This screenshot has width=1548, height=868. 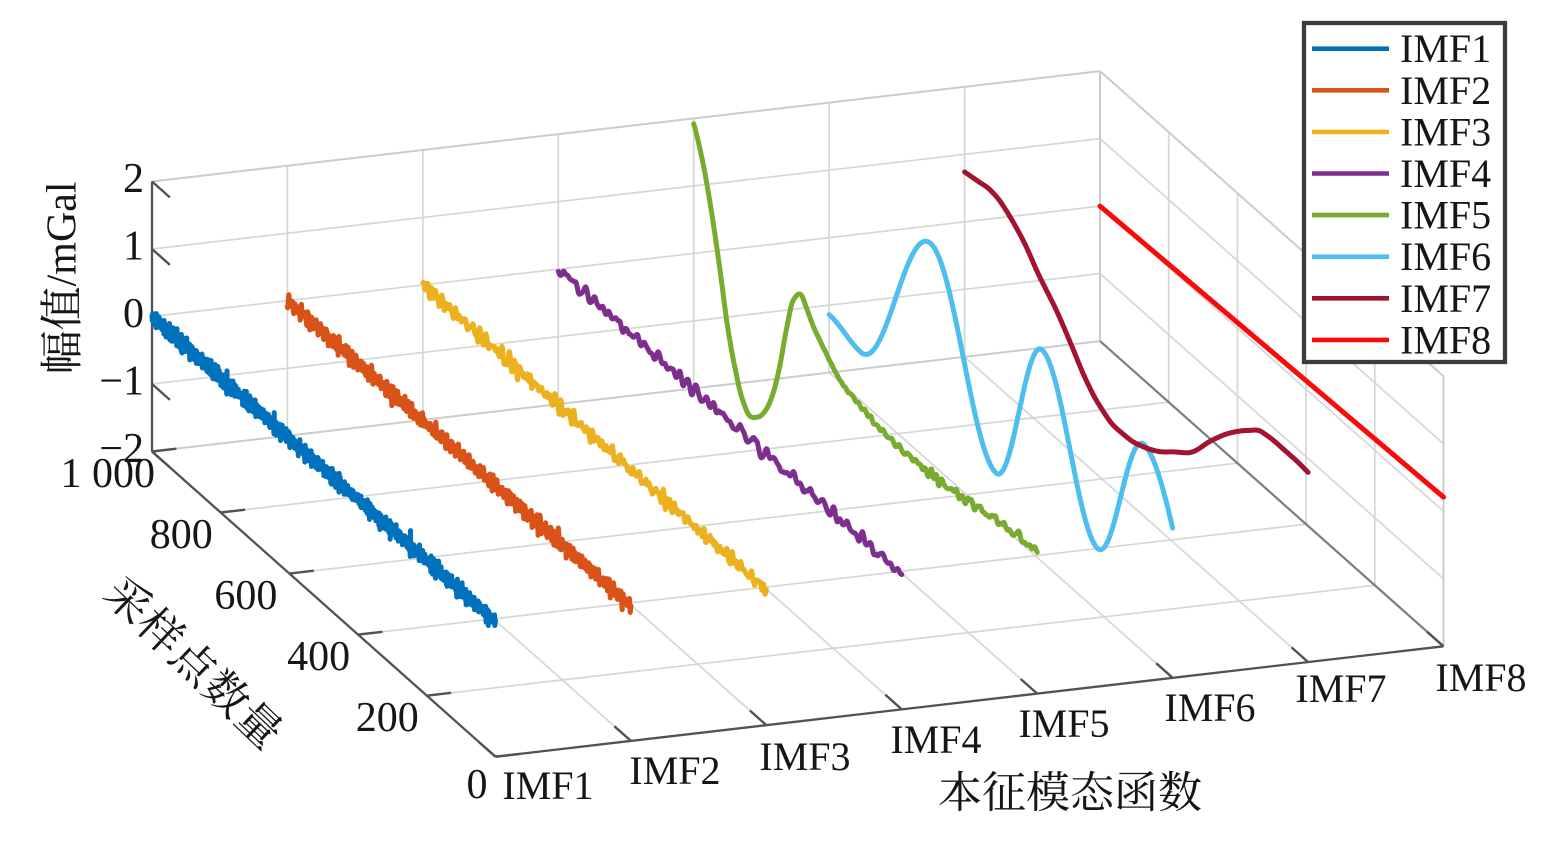 What do you see at coordinates (121, 382) in the screenshot?
I see `svg-text: −1` at bounding box center [121, 382].